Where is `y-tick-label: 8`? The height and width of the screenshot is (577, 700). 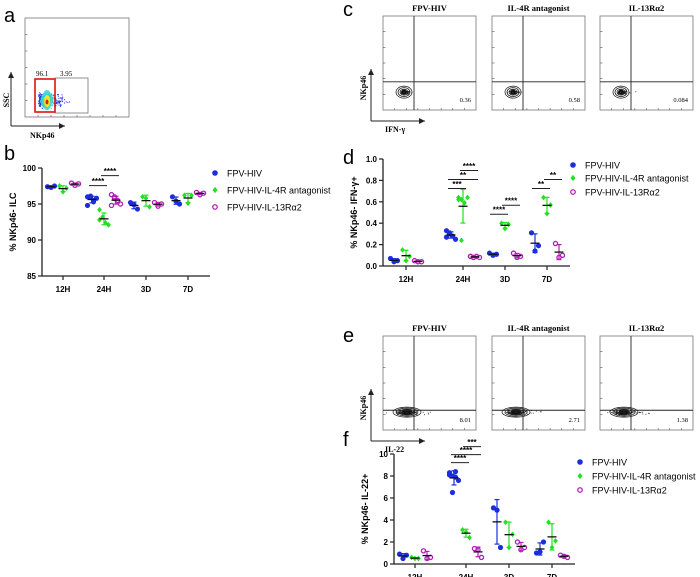
y-tick-label: 8 is located at coordinates (386, 476).